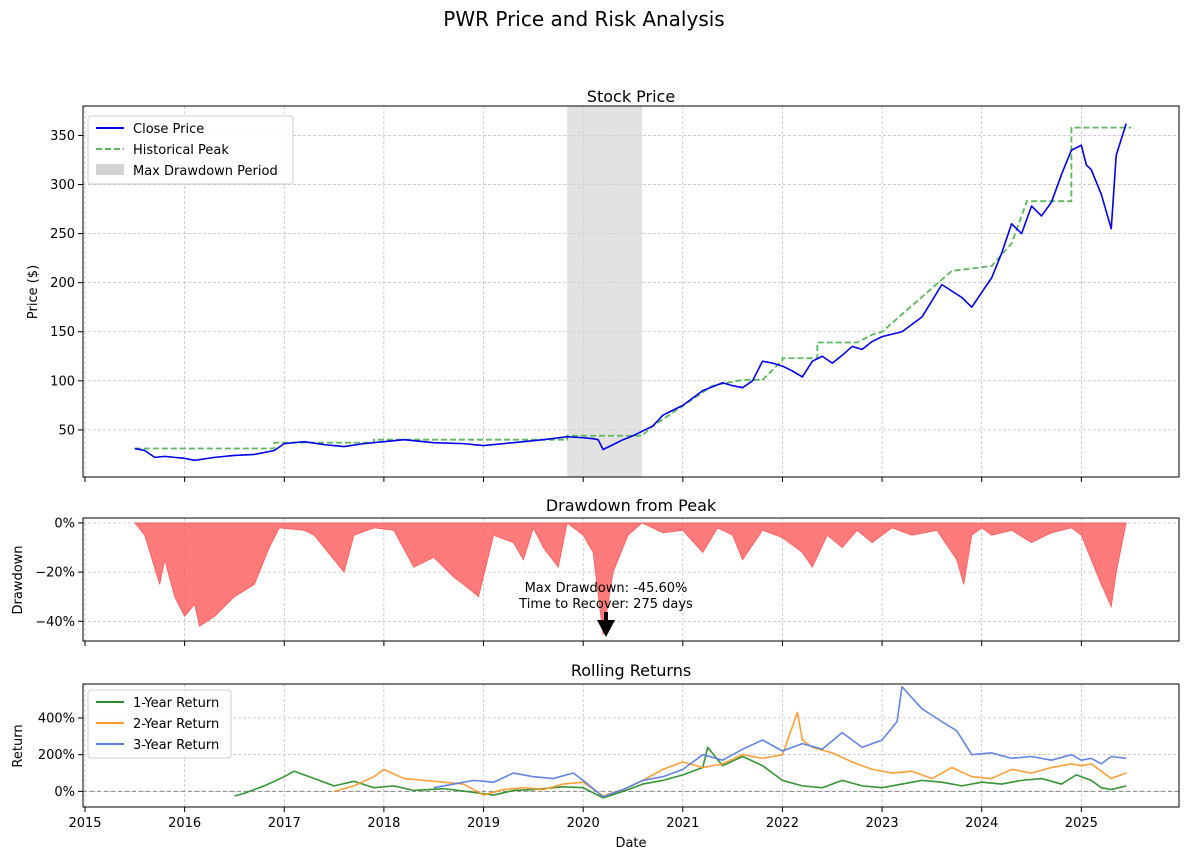  I want to click on legend-1yr-label: 1-Year Return, so click(176, 703).